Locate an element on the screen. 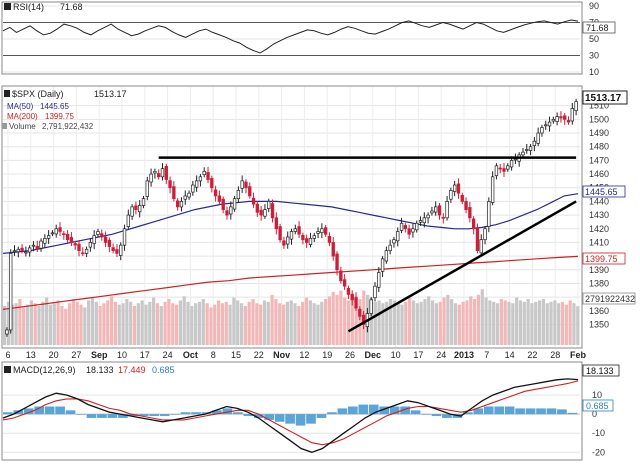 This screenshot has width=640, height=468. time-tick-label: 10 is located at coordinates (396, 355).